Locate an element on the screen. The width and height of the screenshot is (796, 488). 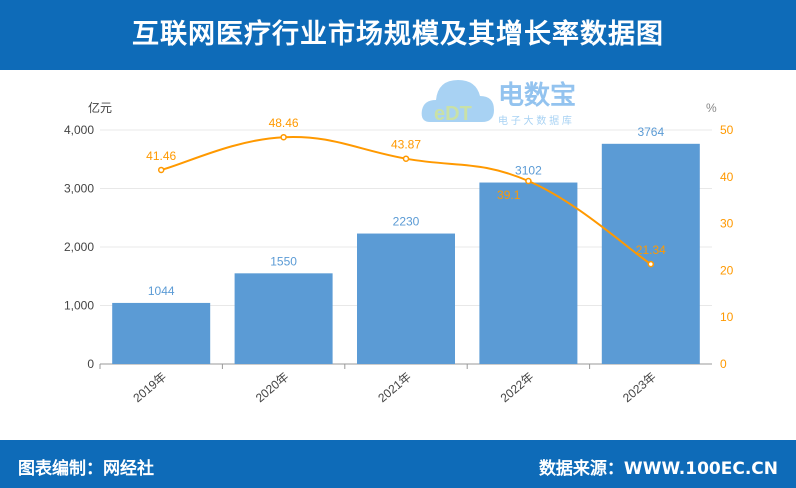
y-tick-label: 1,000 is located at coordinates (79, 306).